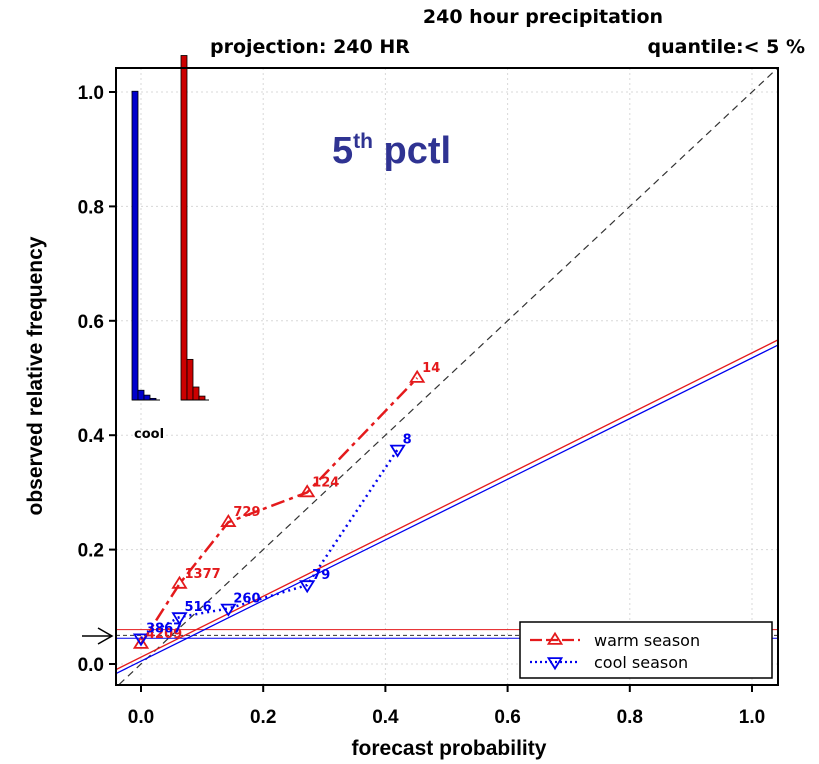 The height and width of the screenshot is (764, 819). What do you see at coordinates (325, 482) in the screenshot?
I see `point-label: 124` at bounding box center [325, 482].